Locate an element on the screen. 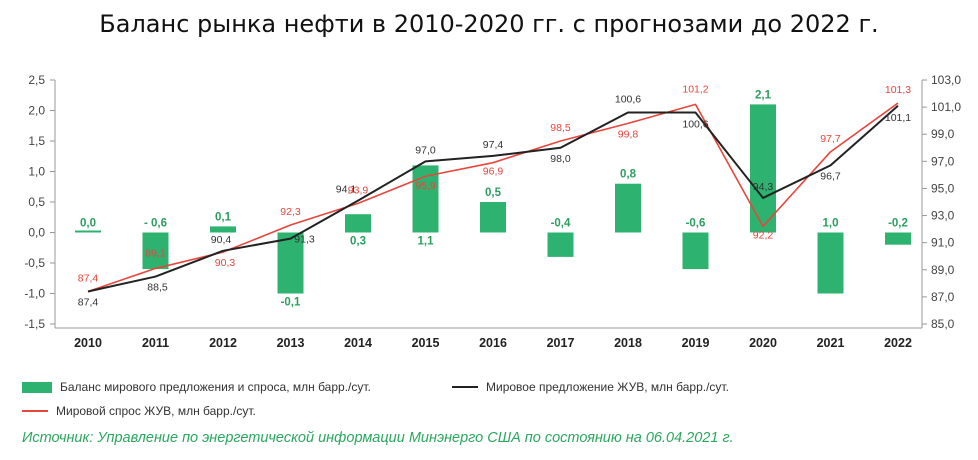  supply-value-label: 97,4 is located at coordinates (493, 145).